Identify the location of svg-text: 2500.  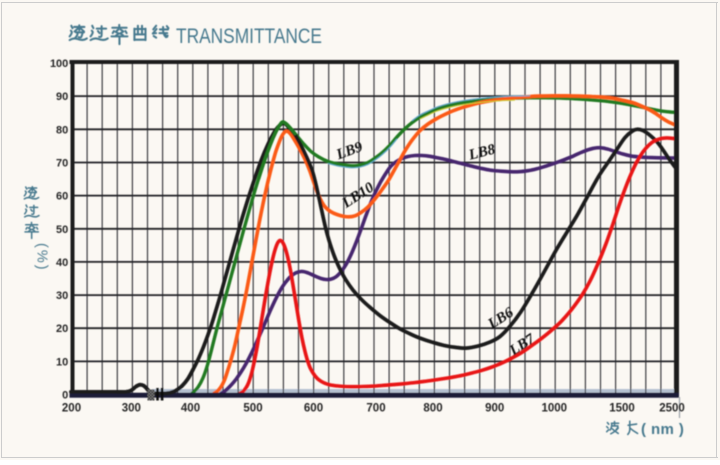
(672, 409).